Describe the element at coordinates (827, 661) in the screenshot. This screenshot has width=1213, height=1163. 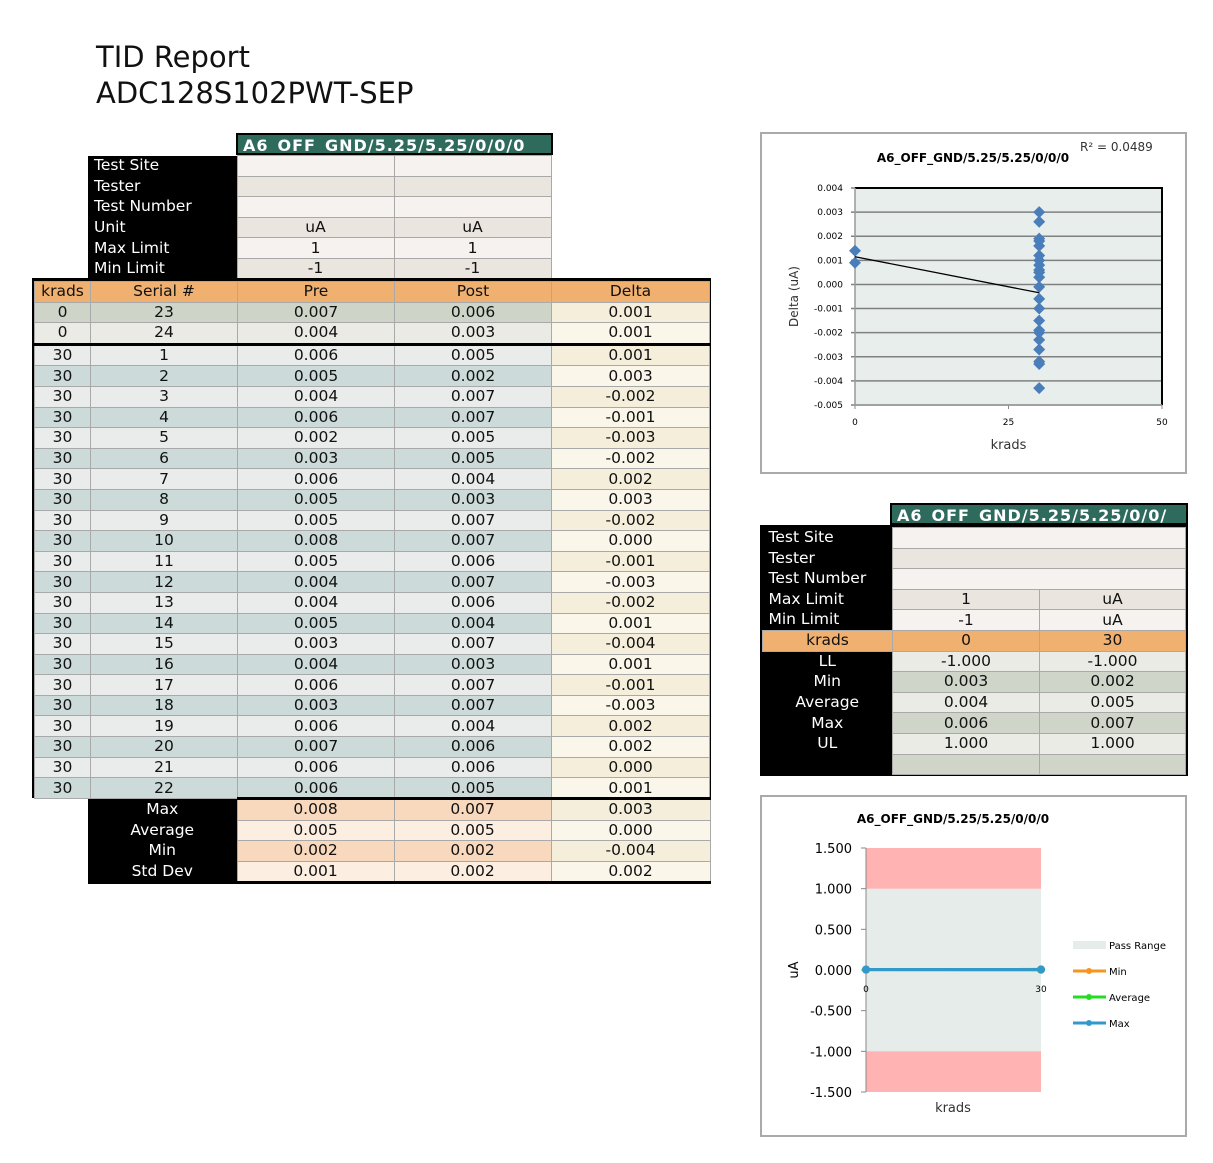
I see `summary-row-label: LL` at that location.